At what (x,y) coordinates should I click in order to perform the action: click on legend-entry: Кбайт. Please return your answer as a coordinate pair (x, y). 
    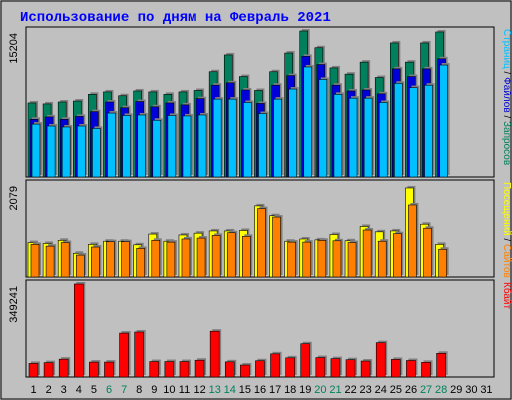
    Looking at the image, I should click on (506, 295).